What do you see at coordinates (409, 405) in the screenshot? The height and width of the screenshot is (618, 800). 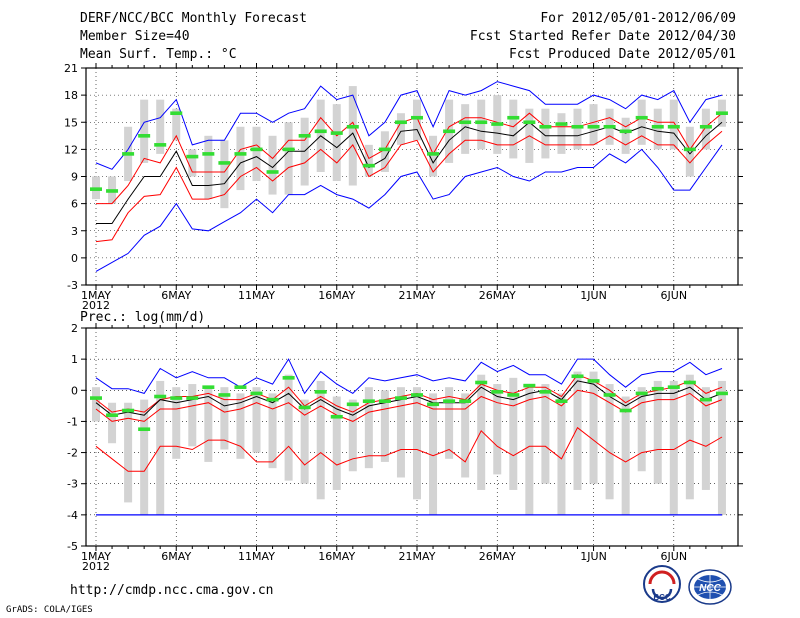 I see `series-line-lower` at bounding box center [409, 405].